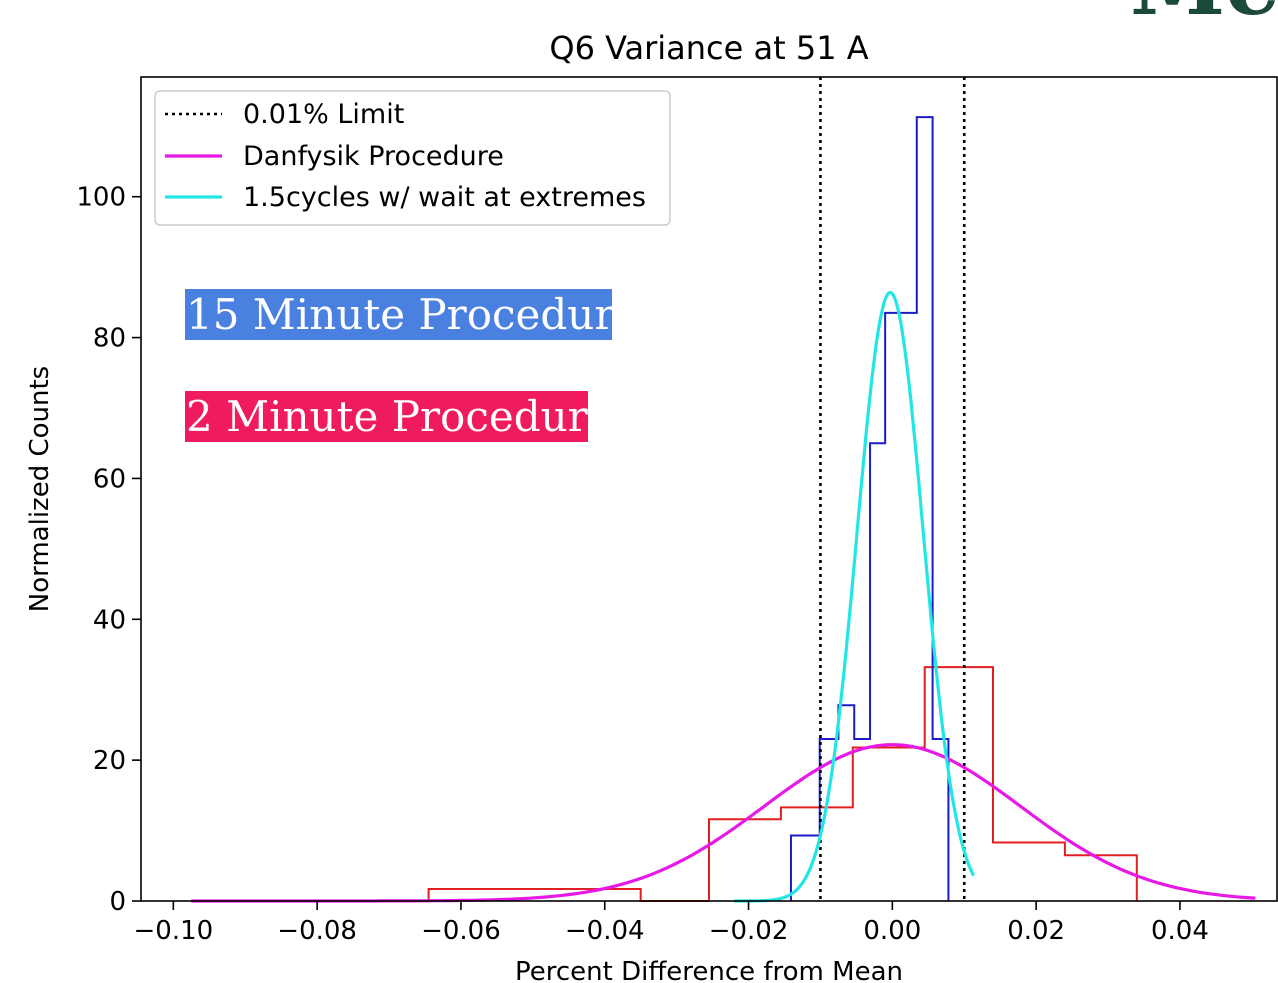 Image resolution: width=1278 pixels, height=983 pixels. What do you see at coordinates (1036, 931) in the screenshot?
I see `x-tick-label: 0.02` at bounding box center [1036, 931].